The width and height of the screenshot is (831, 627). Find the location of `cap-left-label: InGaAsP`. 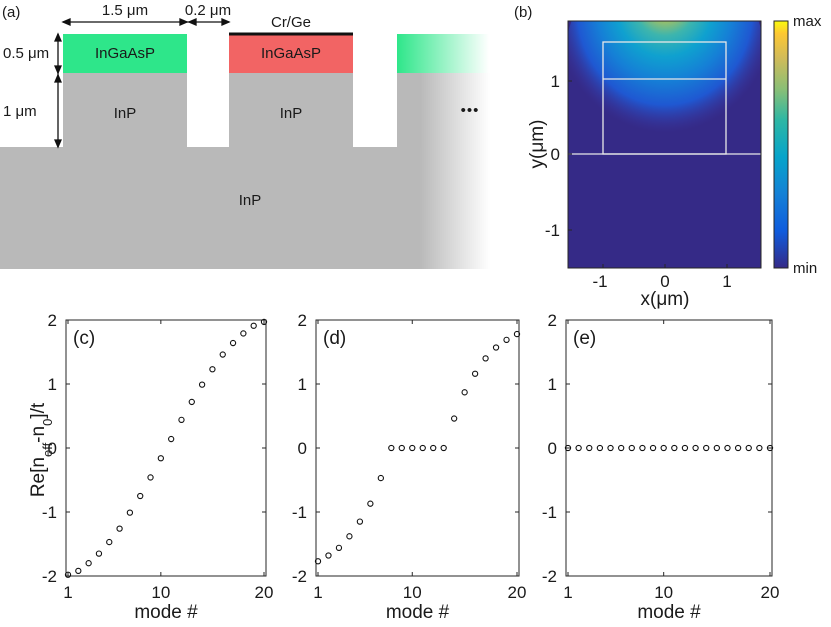

cap-left-label: InGaAsP is located at coordinates (125, 53).